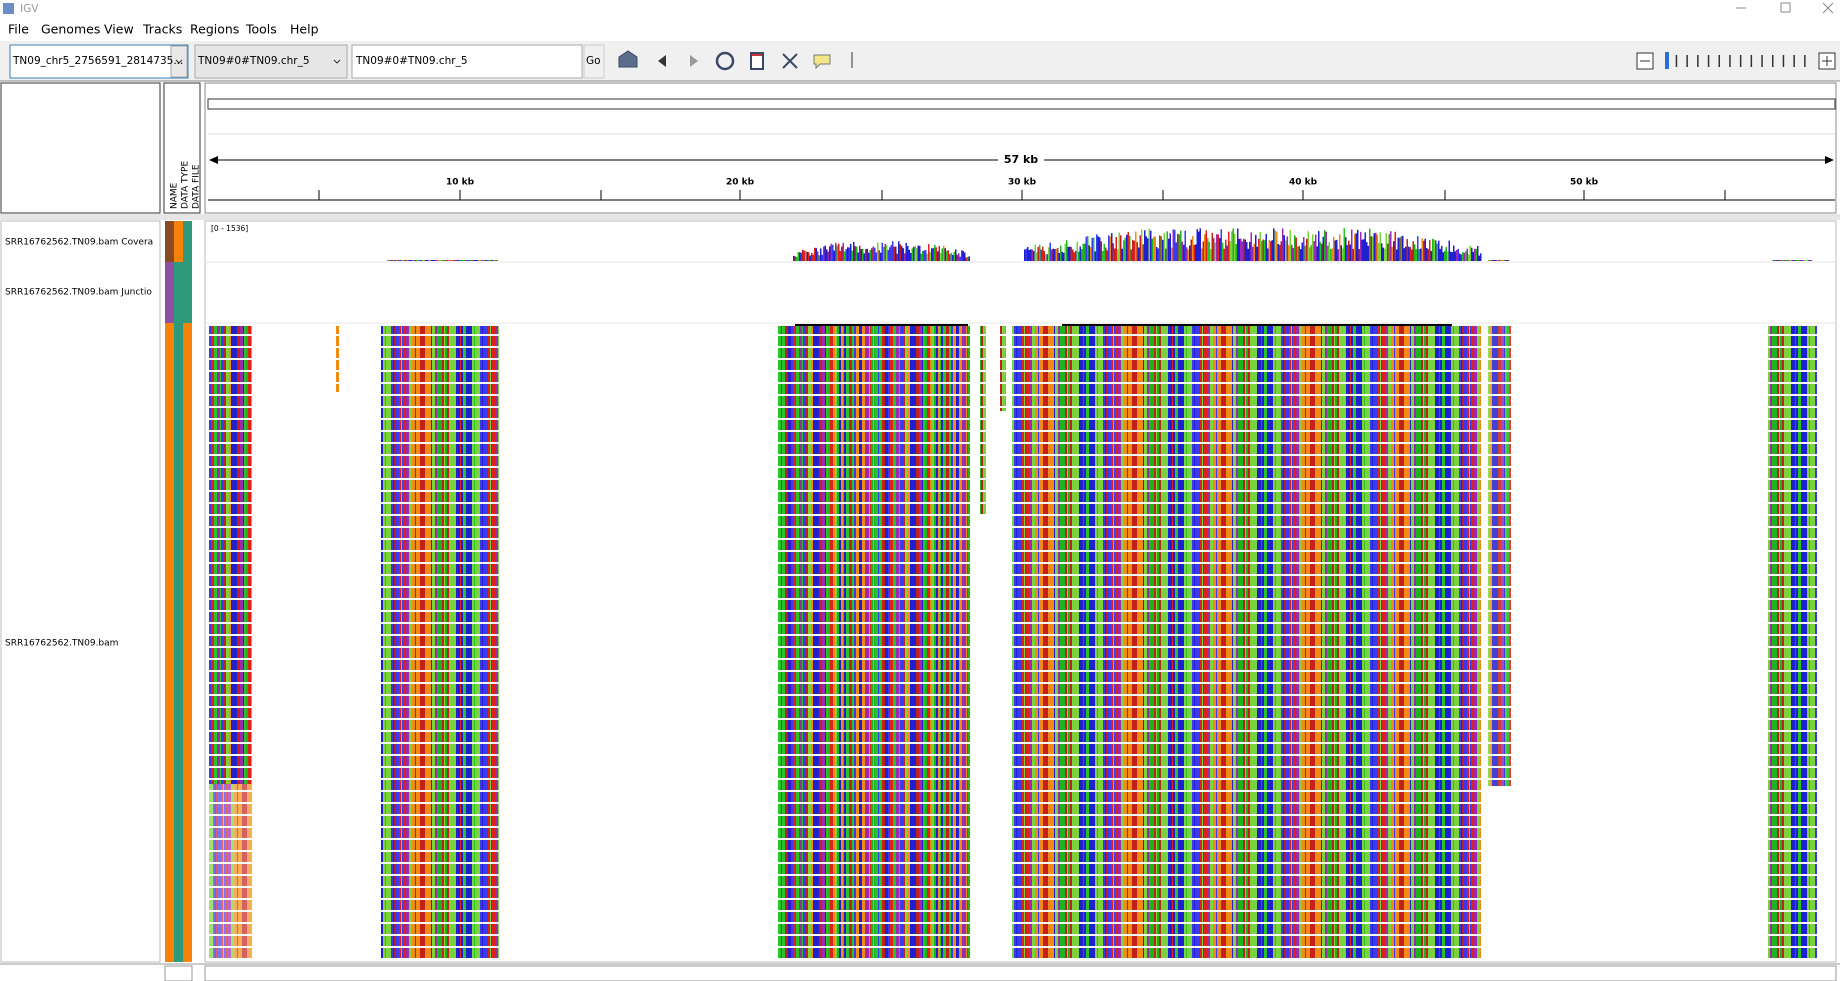 The image size is (1840, 981). What do you see at coordinates (1020, 973) in the screenshot?
I see `footer-cell` at bounding box center [1020, 973].